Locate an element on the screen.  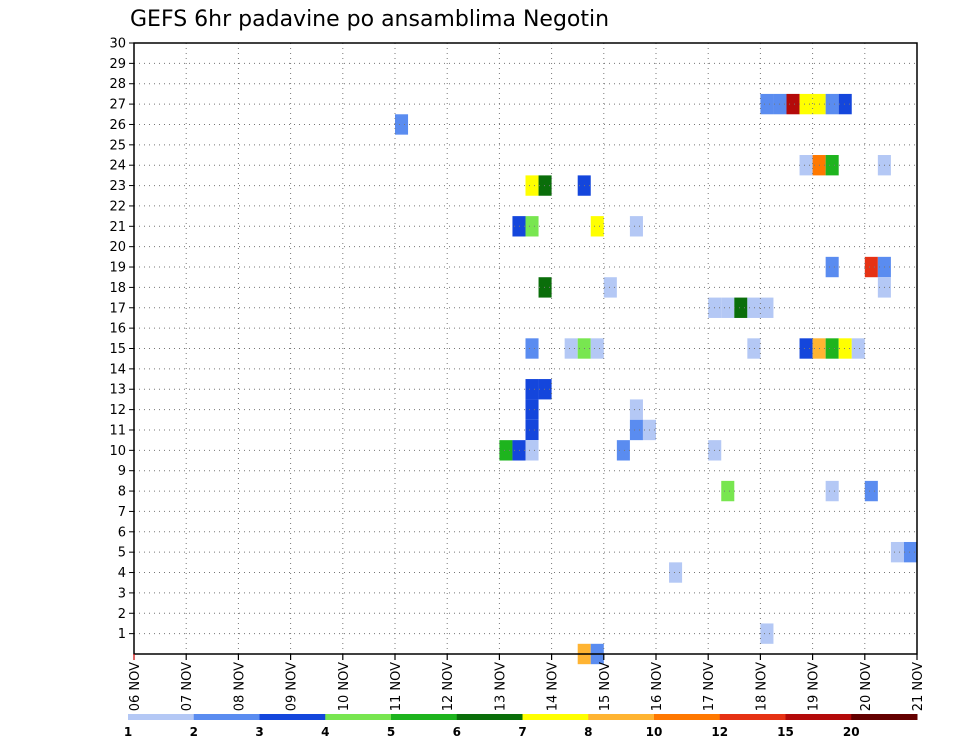
y-tick-label: 2 is located at coordinates (122, 614).